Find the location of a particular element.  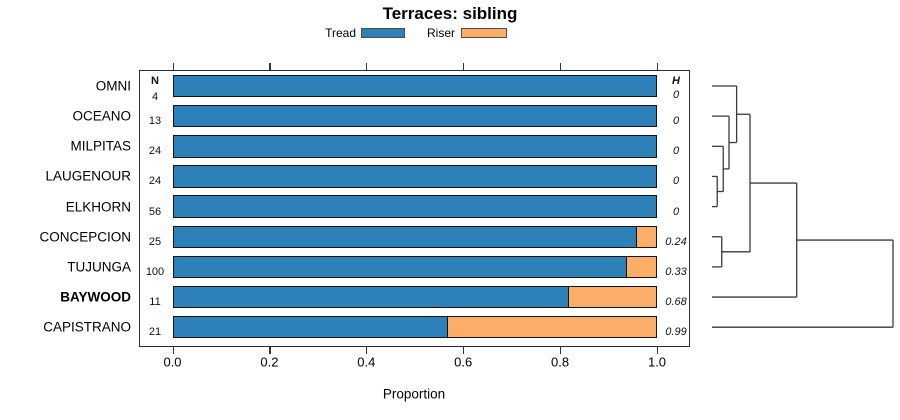

n-value-tujunga: 100 is located at coordinates (155, 271).